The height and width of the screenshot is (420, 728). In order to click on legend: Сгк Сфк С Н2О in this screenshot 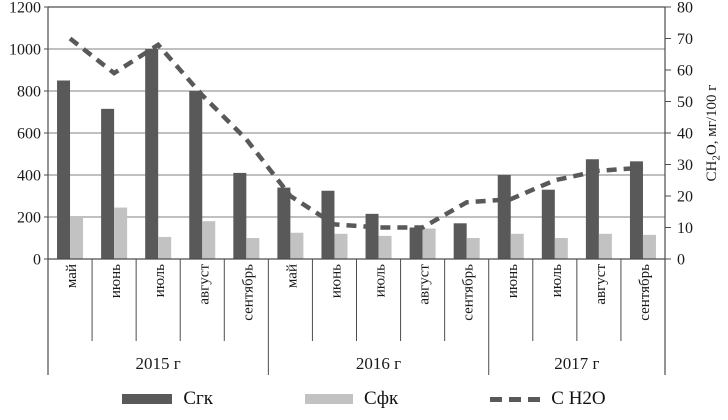, I will do `click(364, 399)`.